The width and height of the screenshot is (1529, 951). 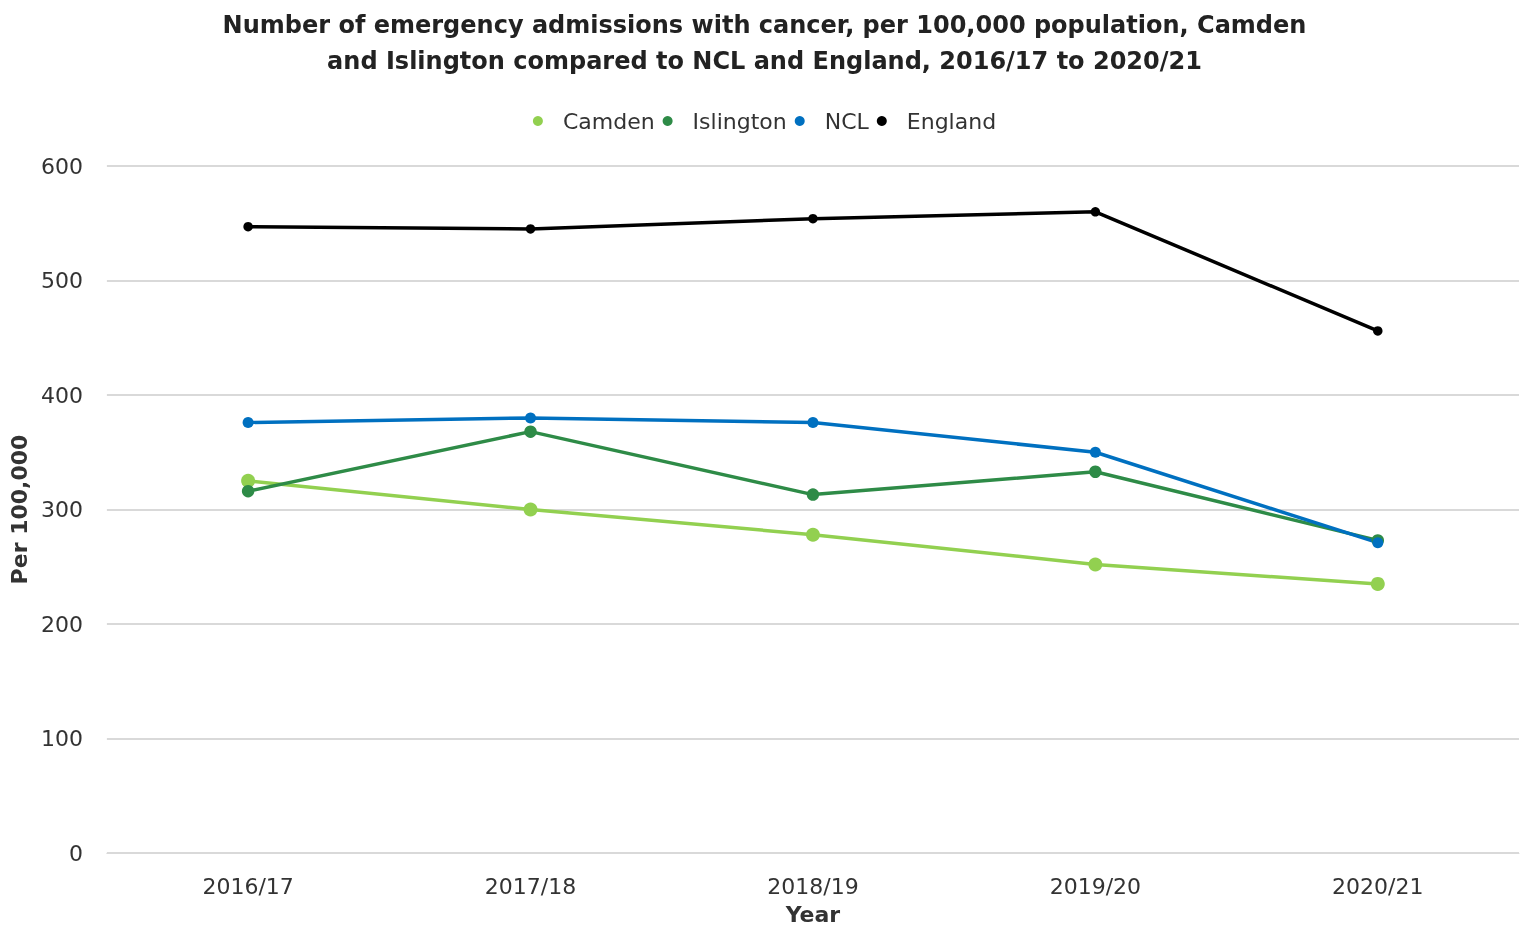 I want to click on chart-title: Number of emergency admissions with cancer, per 100,000 population, Camden and Islington compared to NCL and England, 2016/17 to 2020/21, so click(x=764, y=43).